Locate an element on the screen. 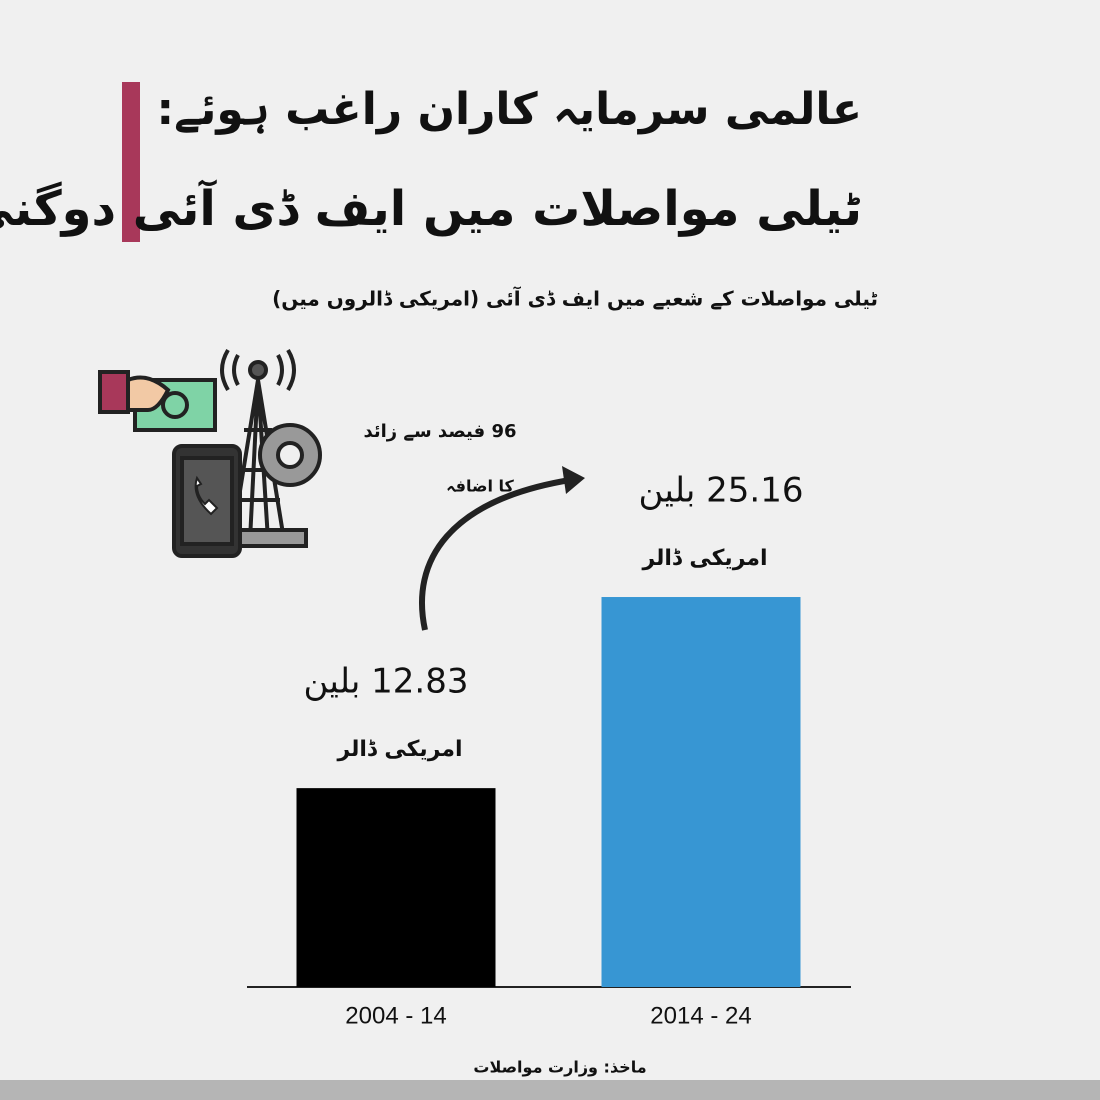 This screenshot has width=1100, height=1100. annotation: 96 فیصد سے زائد is located at coordinates (439, 431).